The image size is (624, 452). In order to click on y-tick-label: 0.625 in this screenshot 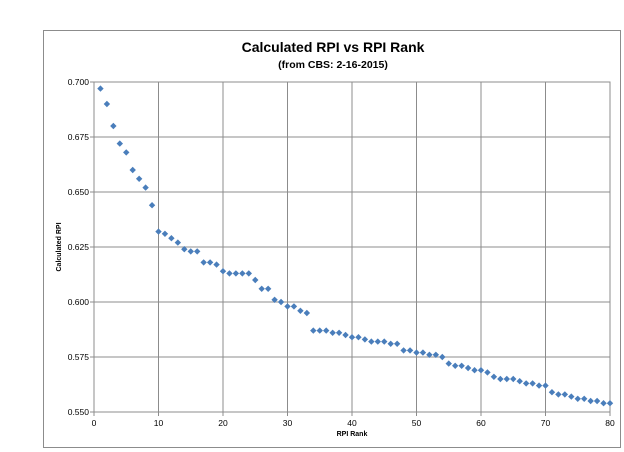, I will do `click(79, 247)`.